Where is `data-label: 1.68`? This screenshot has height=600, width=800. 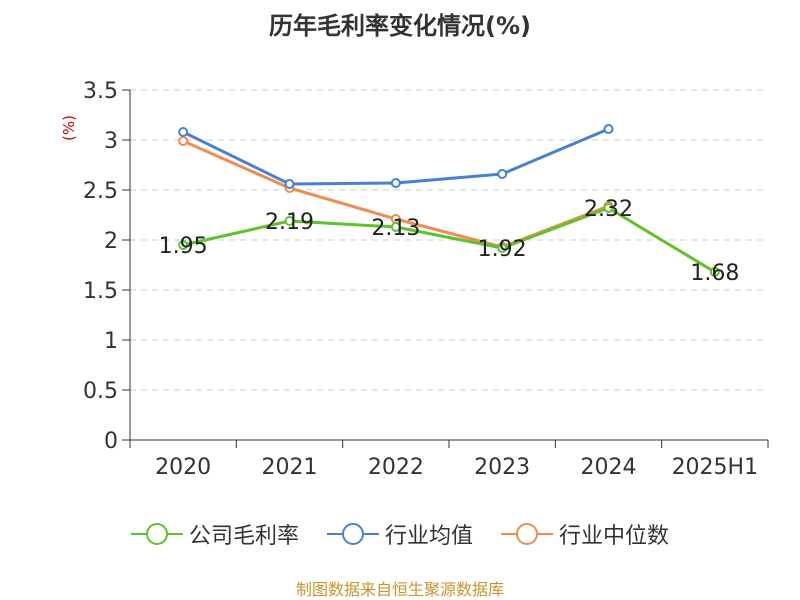 data-label: 1.68 is located at coordinates (714, 273).